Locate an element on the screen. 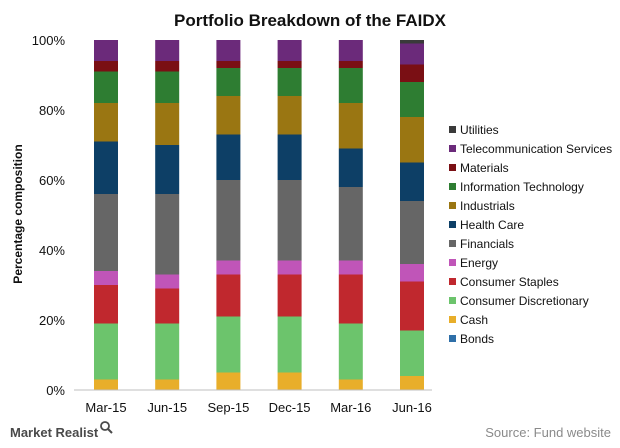 Image resolution: width=620 pixels, height=448 pixels. brand-name: Market Realist is located at coordinates (54, 432).